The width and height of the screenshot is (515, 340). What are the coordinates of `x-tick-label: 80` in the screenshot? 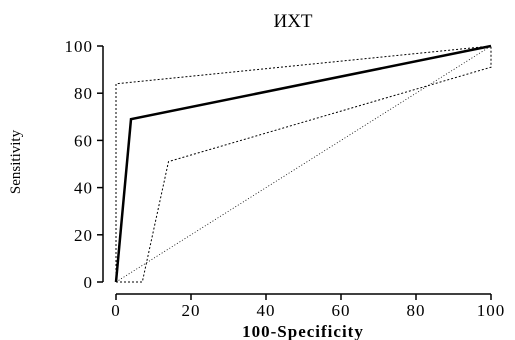 It's located at (416, 310).